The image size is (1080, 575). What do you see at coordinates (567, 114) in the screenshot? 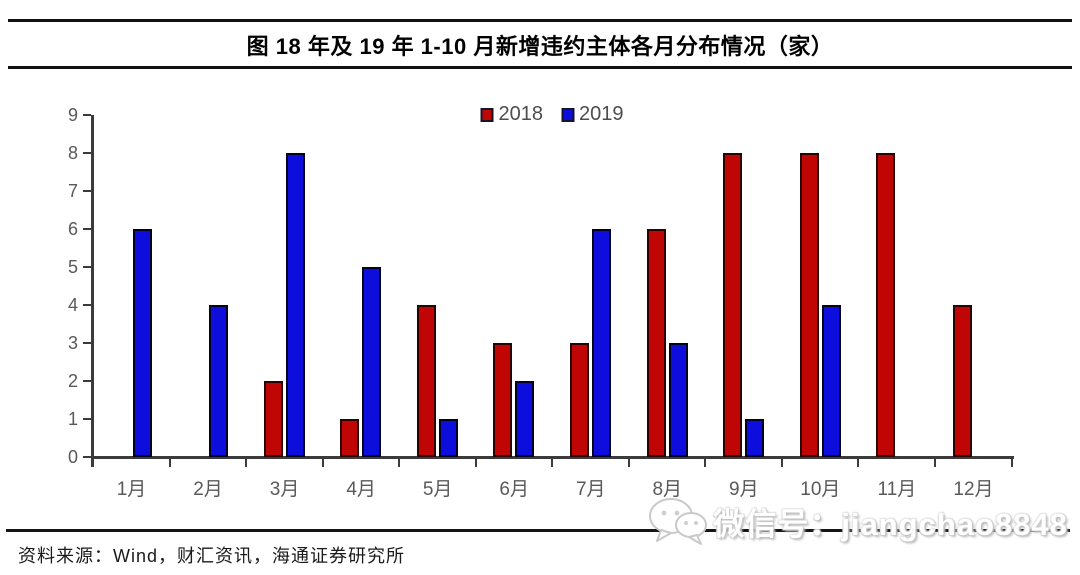
I see `legend-swatch-2019` at bounding box center [567, 114].